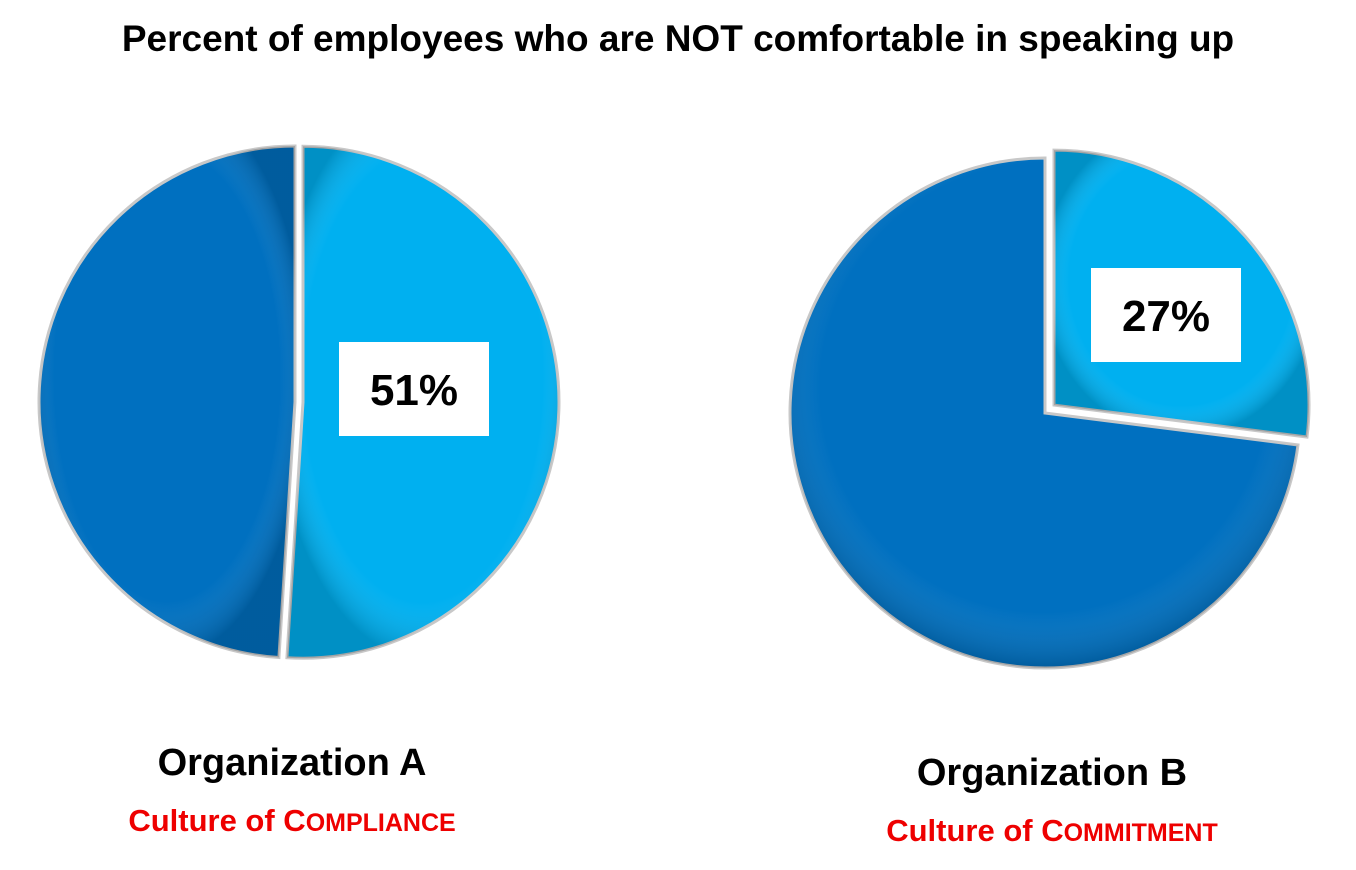 The image size is (1356, 870). Describe the element at coordinates (1052, 773) in the screenshot. I see `org-b-name: Organization B` at that location.